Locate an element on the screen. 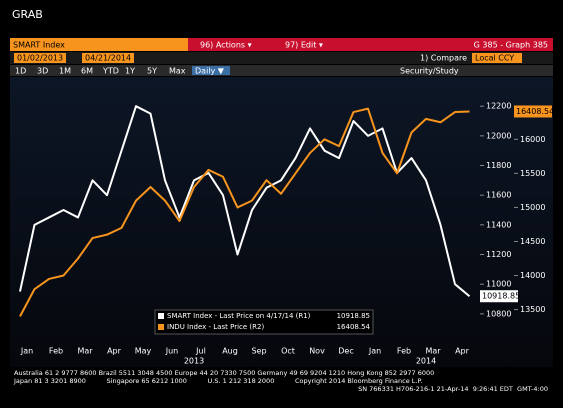 The width and height of the screenshot is (563, 408). legend-label: INDU Index - Last Price (R2) is located at coordinates (215, 327).